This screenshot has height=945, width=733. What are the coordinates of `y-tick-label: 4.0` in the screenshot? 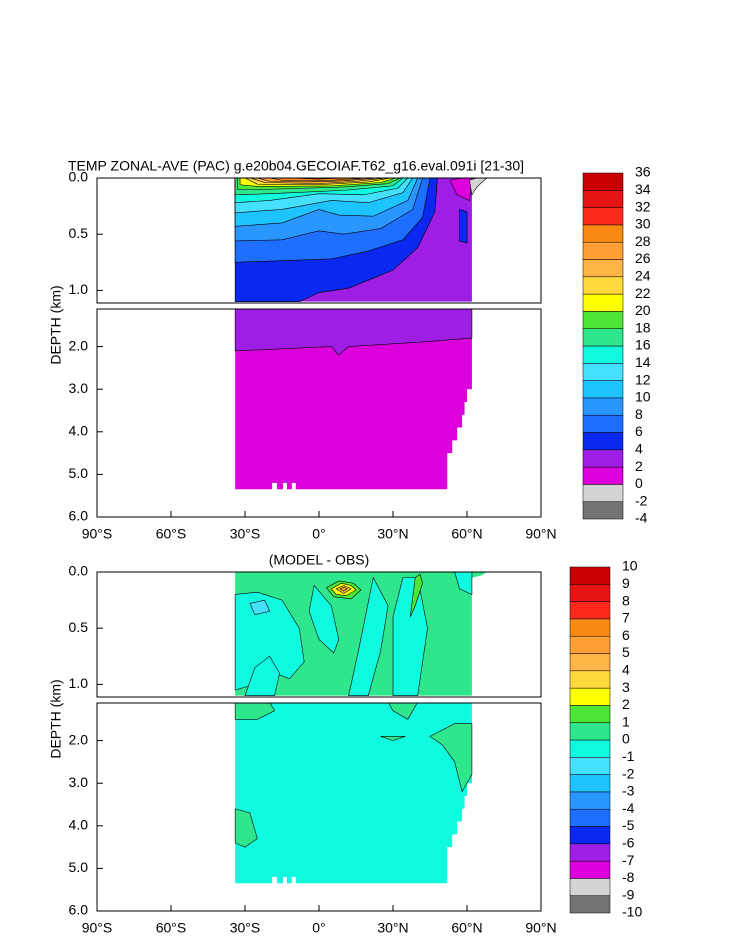 It's located at (79, 825).